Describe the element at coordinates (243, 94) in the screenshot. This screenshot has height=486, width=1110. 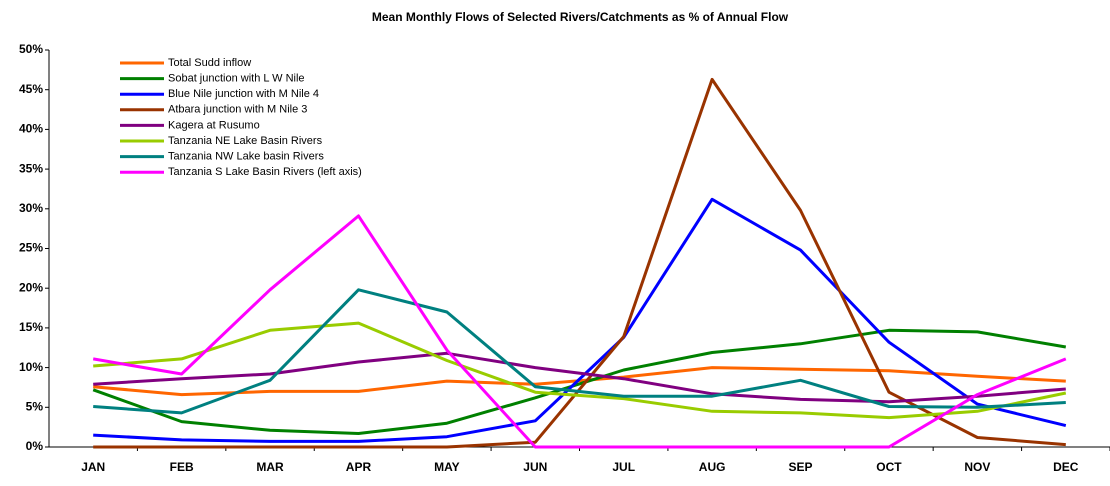
I see `legend-label: Blue Nile junction with M Nile 4` at that location.